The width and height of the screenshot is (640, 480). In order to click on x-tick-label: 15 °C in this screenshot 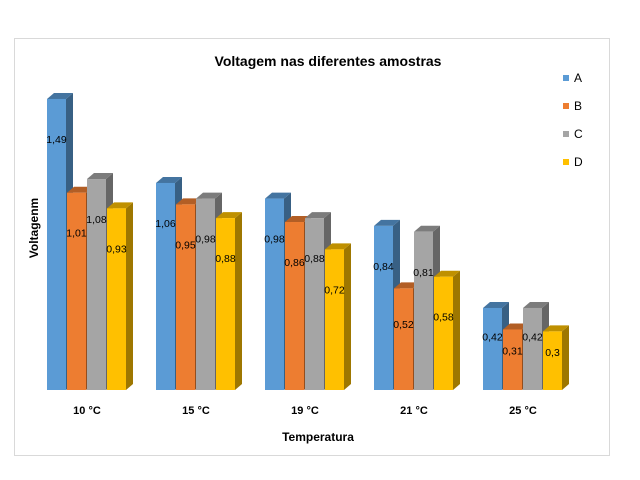, I will do `click(196, 411)`.